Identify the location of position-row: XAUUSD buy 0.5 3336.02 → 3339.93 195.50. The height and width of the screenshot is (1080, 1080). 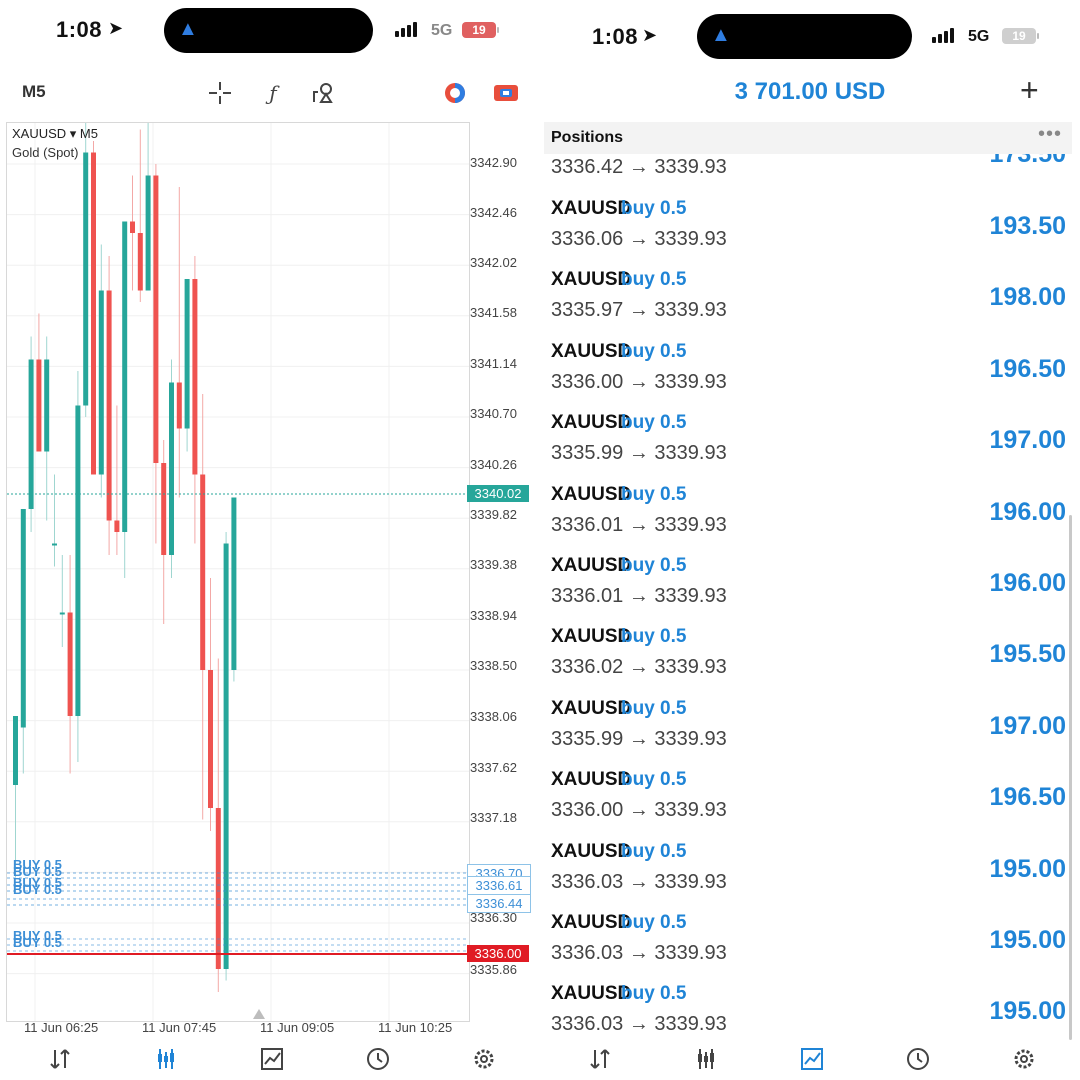
(810, 657).